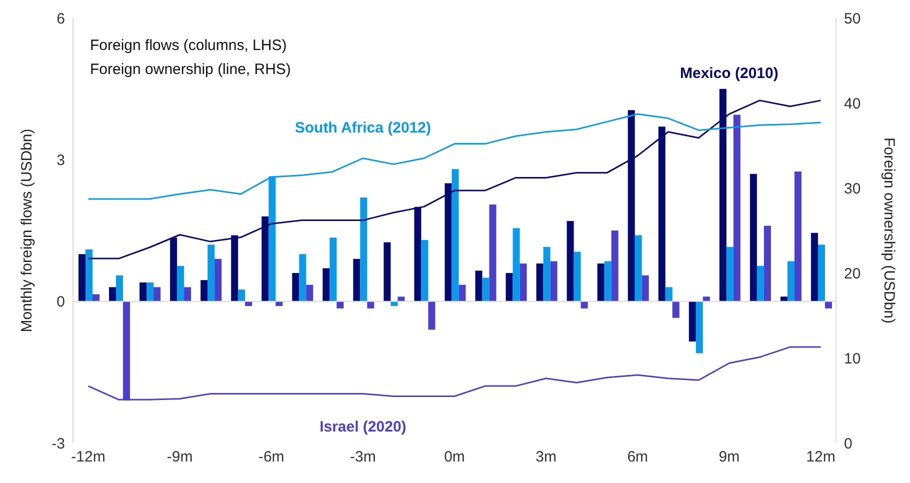 This screenshot has height=483, width=910. I want to click on y2-tick-label: 50, so click(852, 19).